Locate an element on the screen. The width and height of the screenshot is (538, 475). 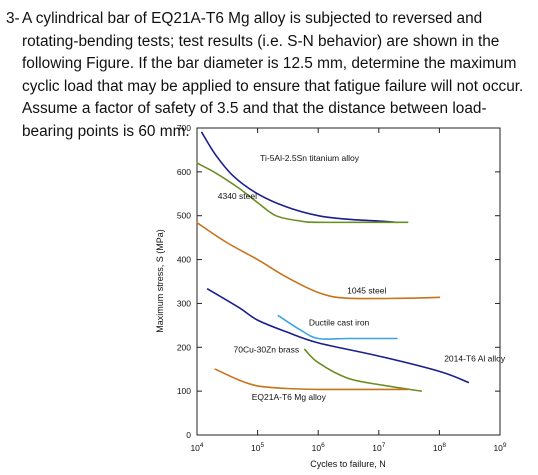
series-line-2014-t6-al-alloy is located at coordinates (338, 336).